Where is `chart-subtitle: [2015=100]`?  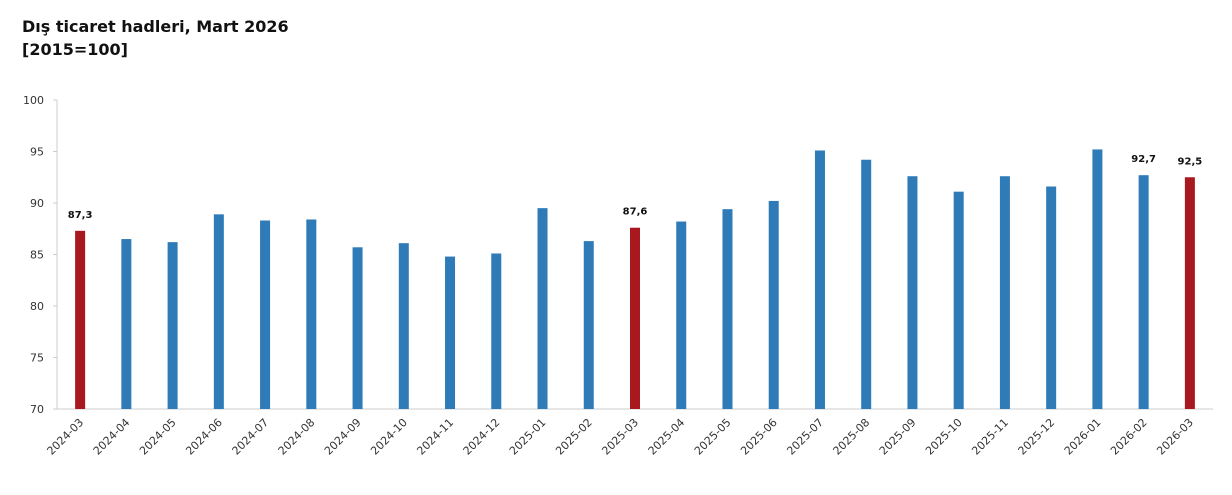 chart-subtitle: [2015=100] is located at coordinates (75, 49).